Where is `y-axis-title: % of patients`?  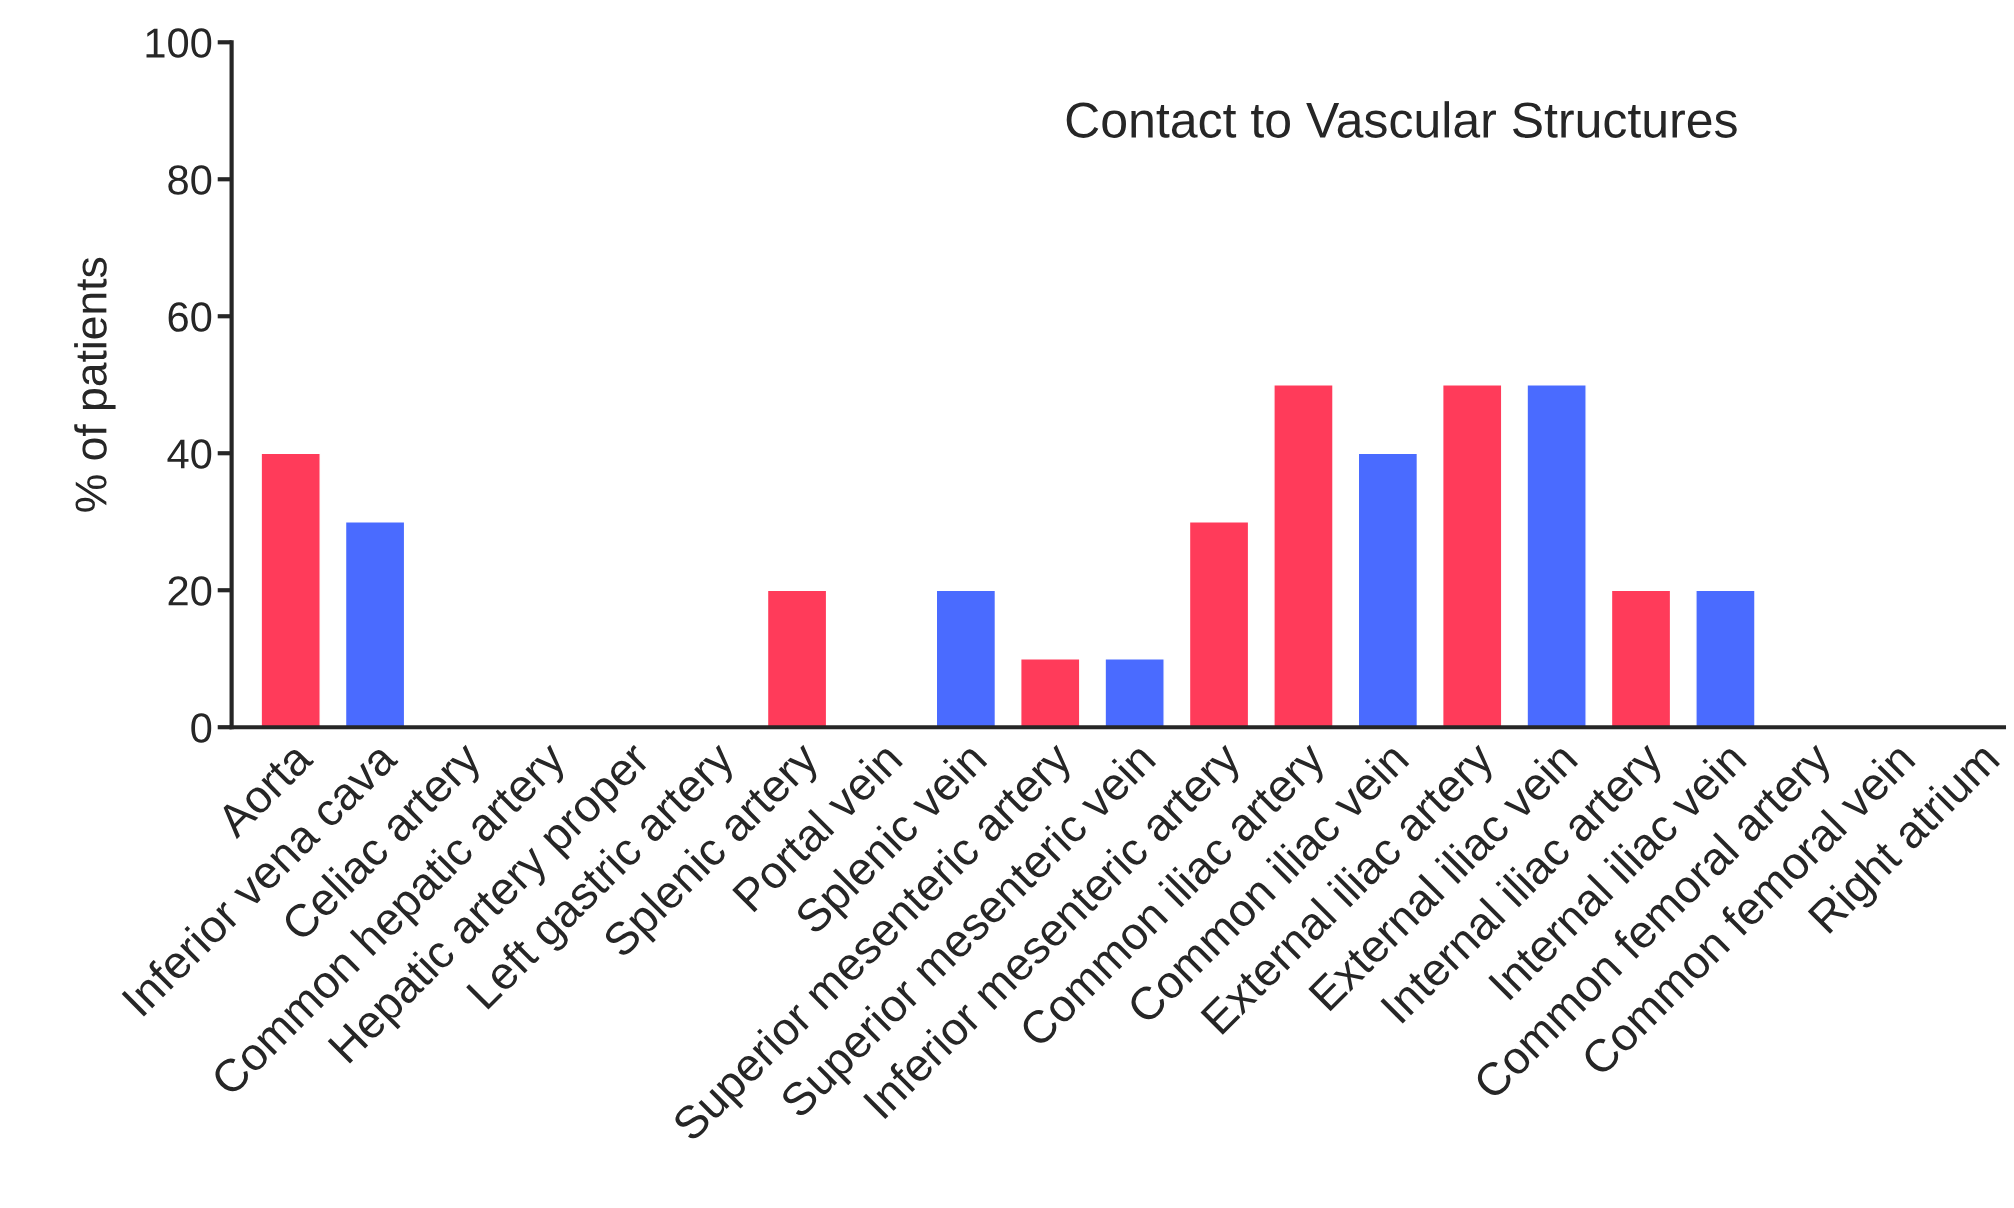
y-axis-title: % of patients is located at coordinates (95, 384).